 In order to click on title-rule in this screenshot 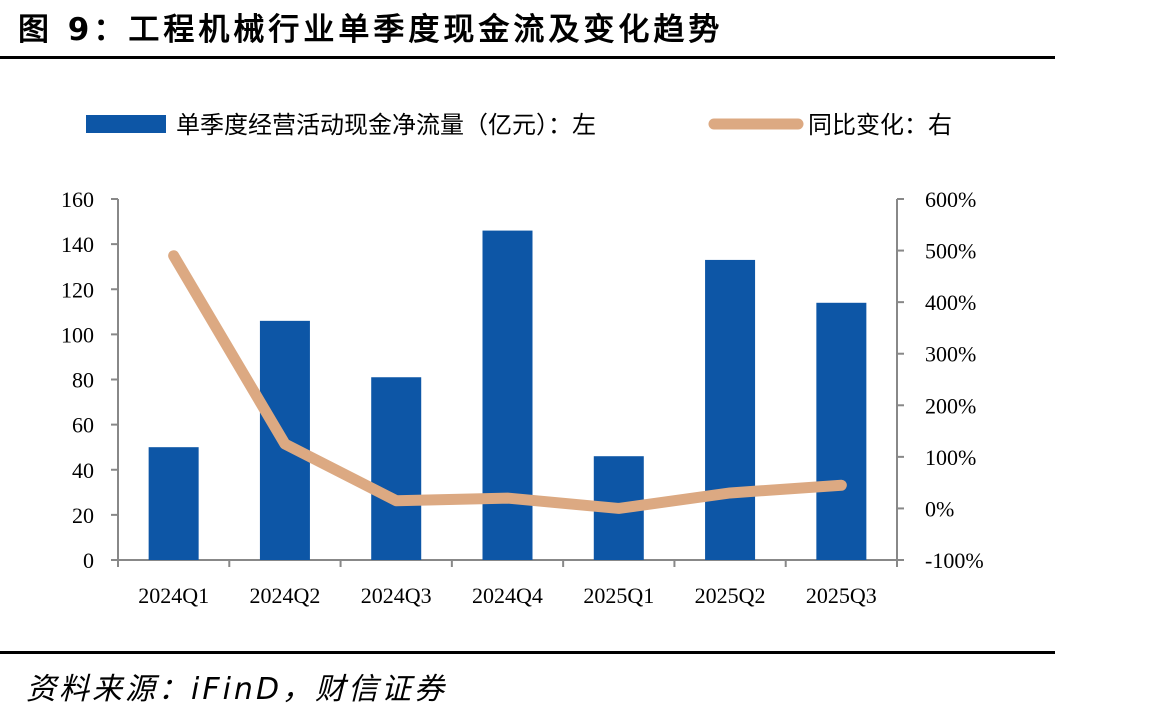, I will do `click(527, 57)`.